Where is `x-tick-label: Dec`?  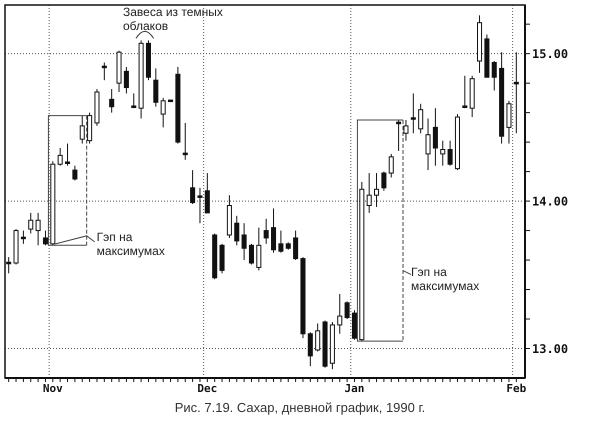 x-tick-label: Dec is located at coordinates (207, 388).